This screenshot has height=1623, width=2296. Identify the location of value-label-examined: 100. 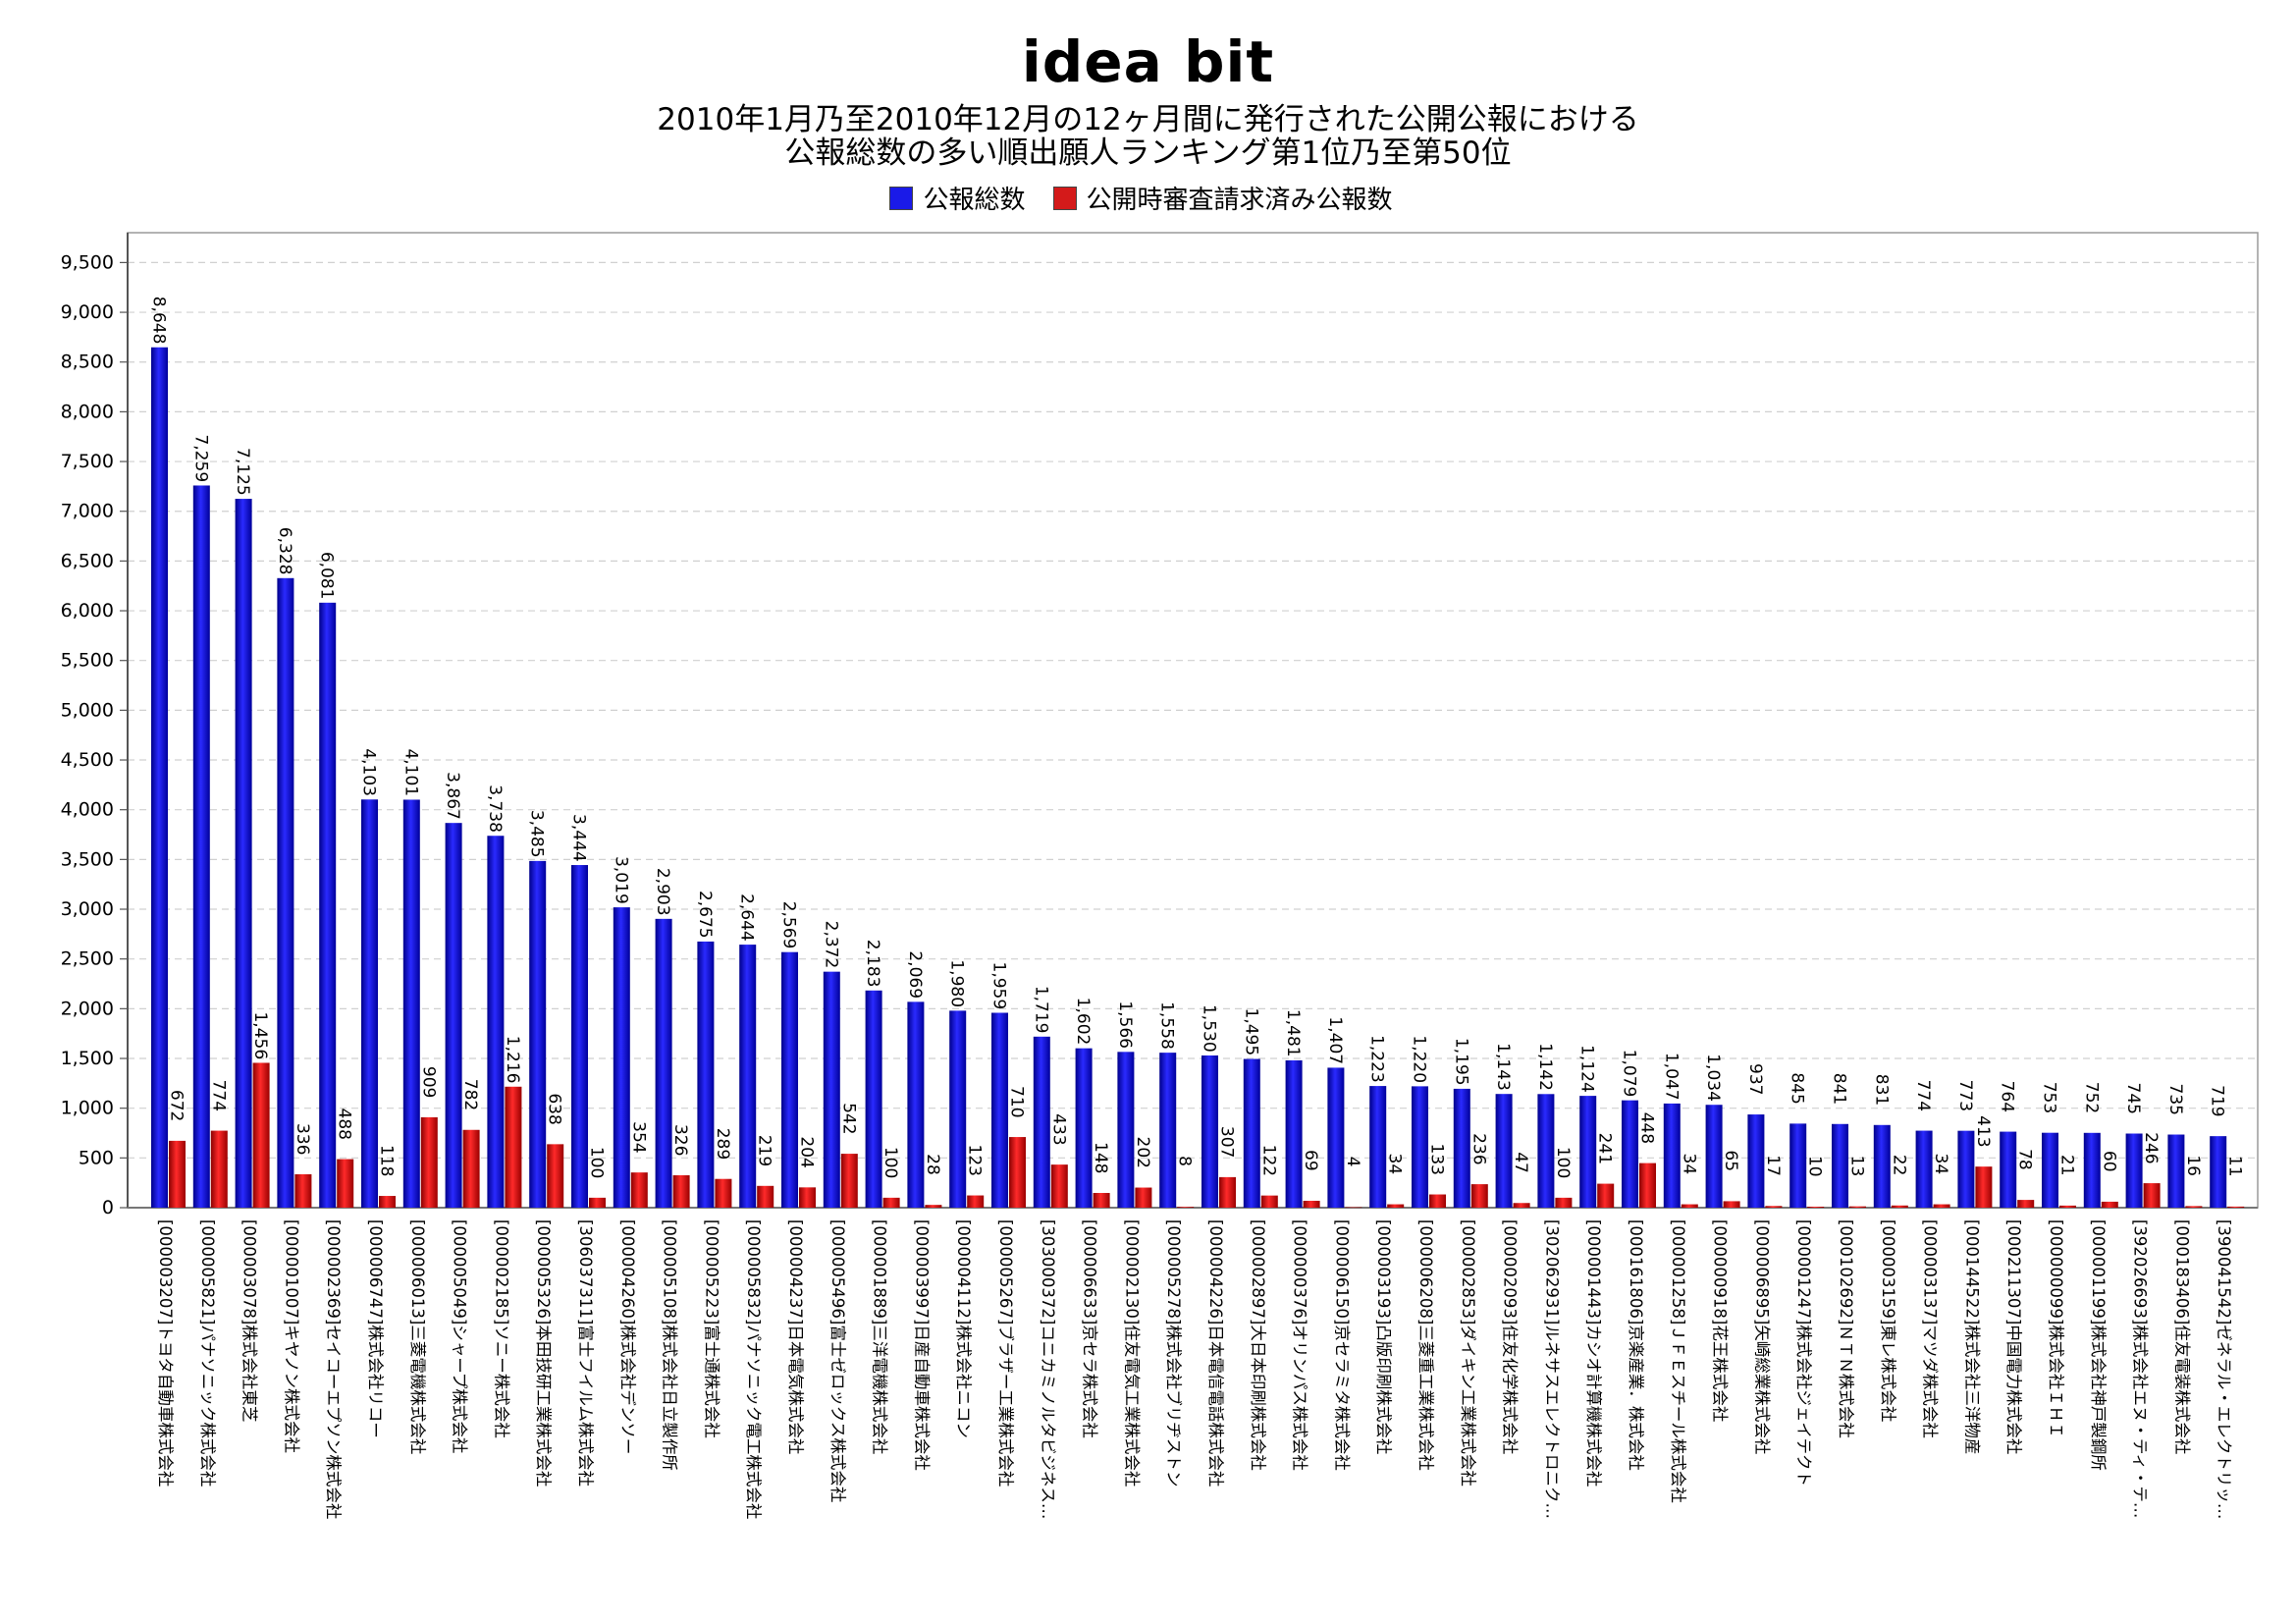
(597, 1162).